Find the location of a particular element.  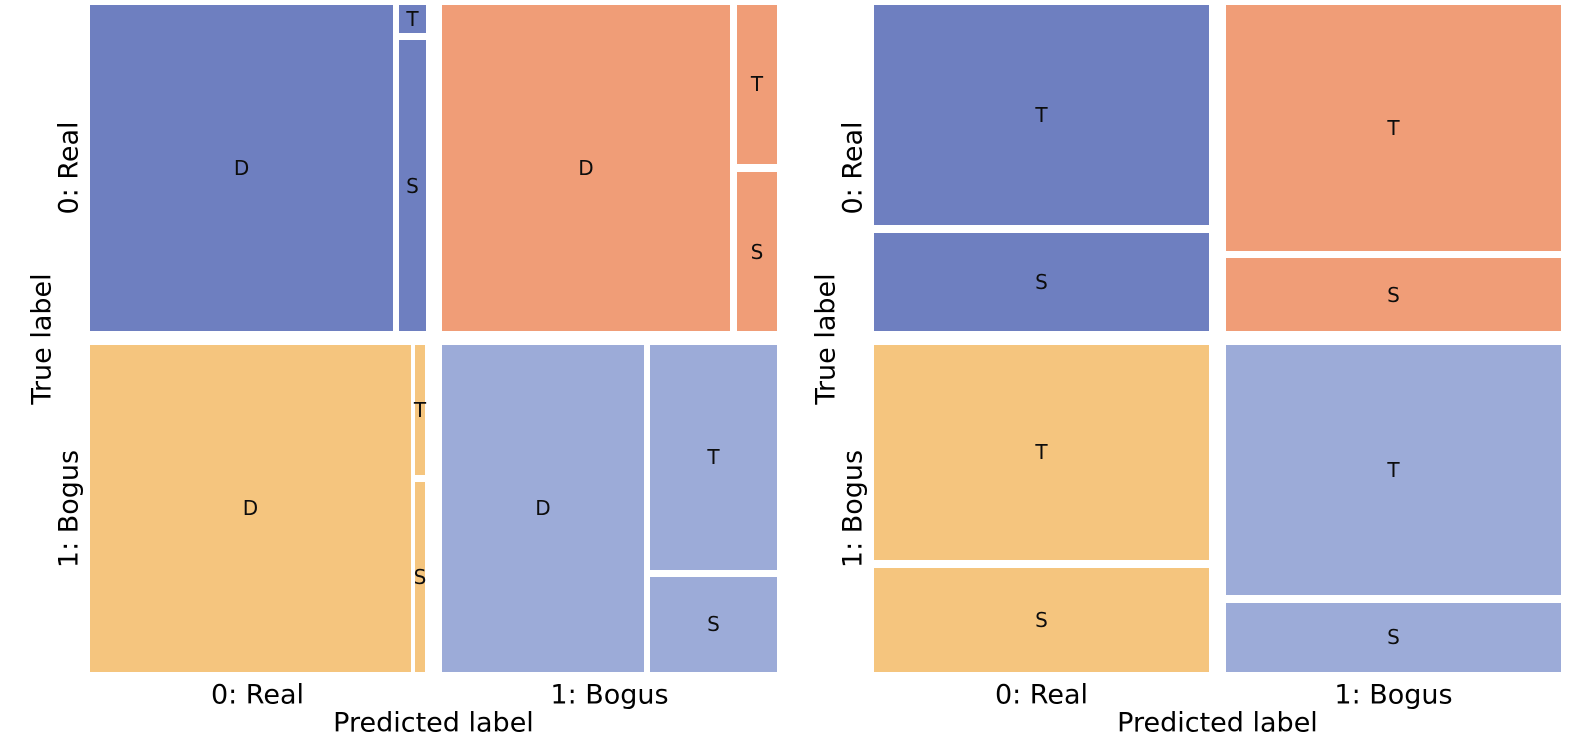

quadrant-true-1Bogus-pred-1Bogus: D T S is located at coordinates (609, 508).